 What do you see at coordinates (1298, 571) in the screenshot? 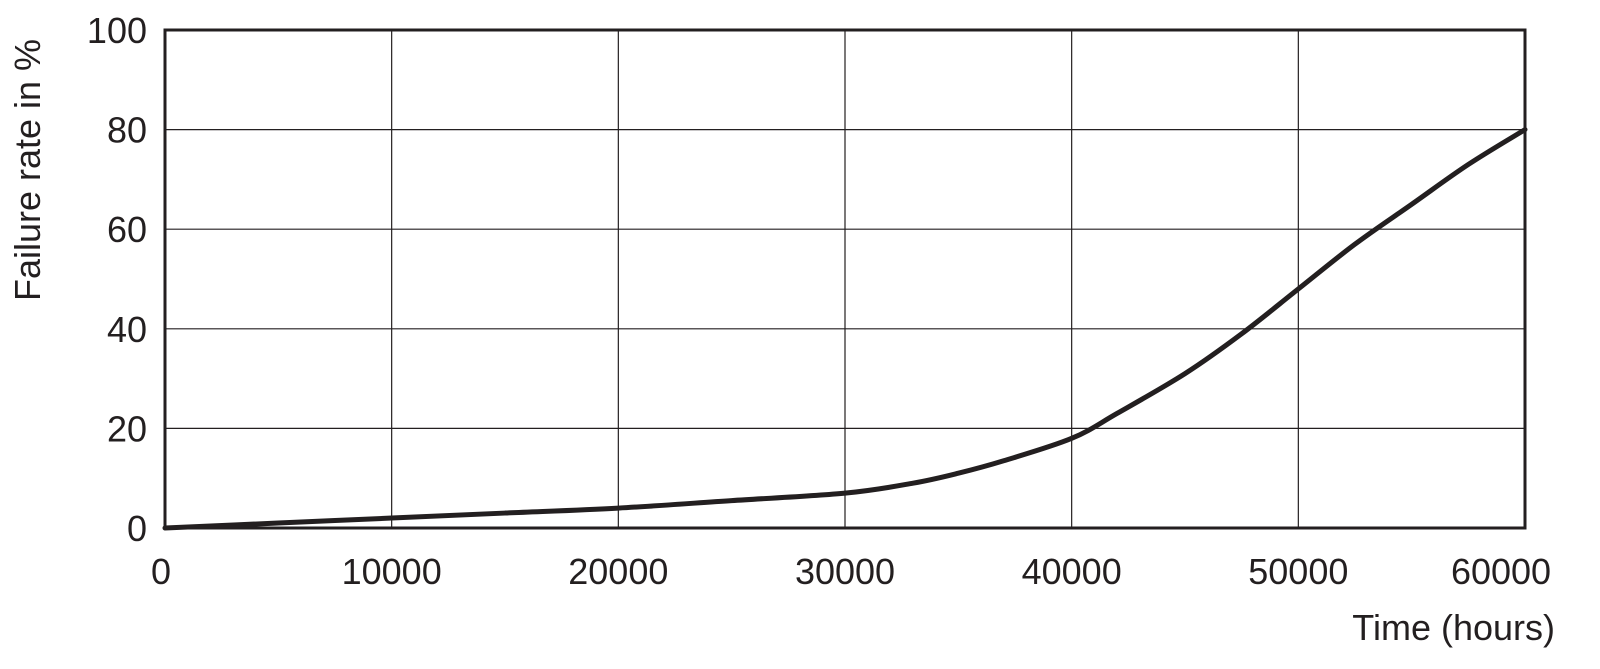
I see `x-tick-label: 50000` at bounding box center [1298, 571].